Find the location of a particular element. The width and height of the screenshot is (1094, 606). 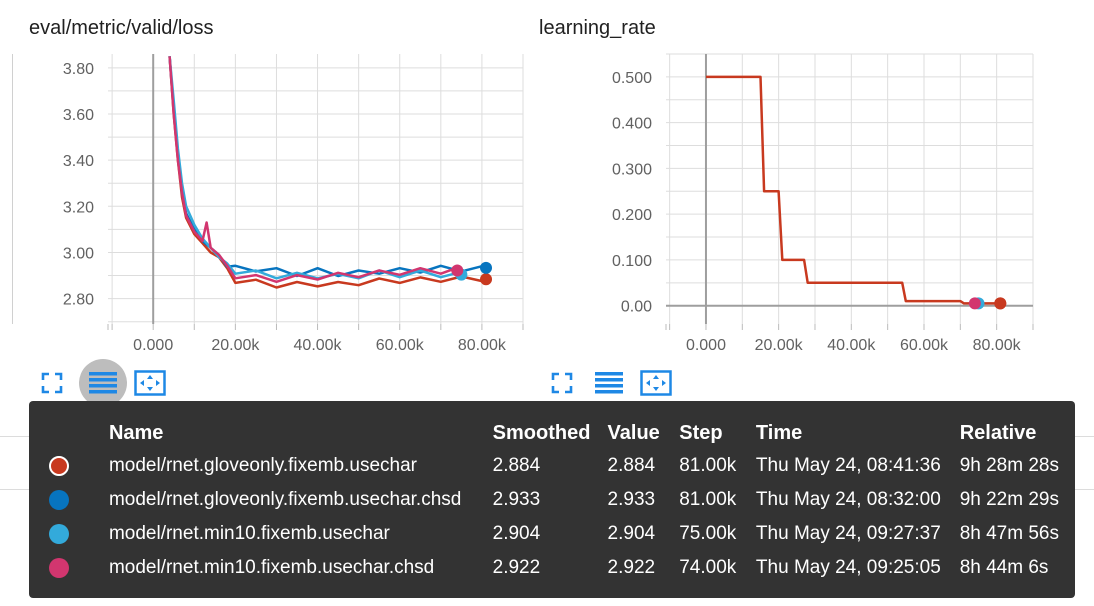

tooltip-value: 2.922 is located at coordinates (631, 567).